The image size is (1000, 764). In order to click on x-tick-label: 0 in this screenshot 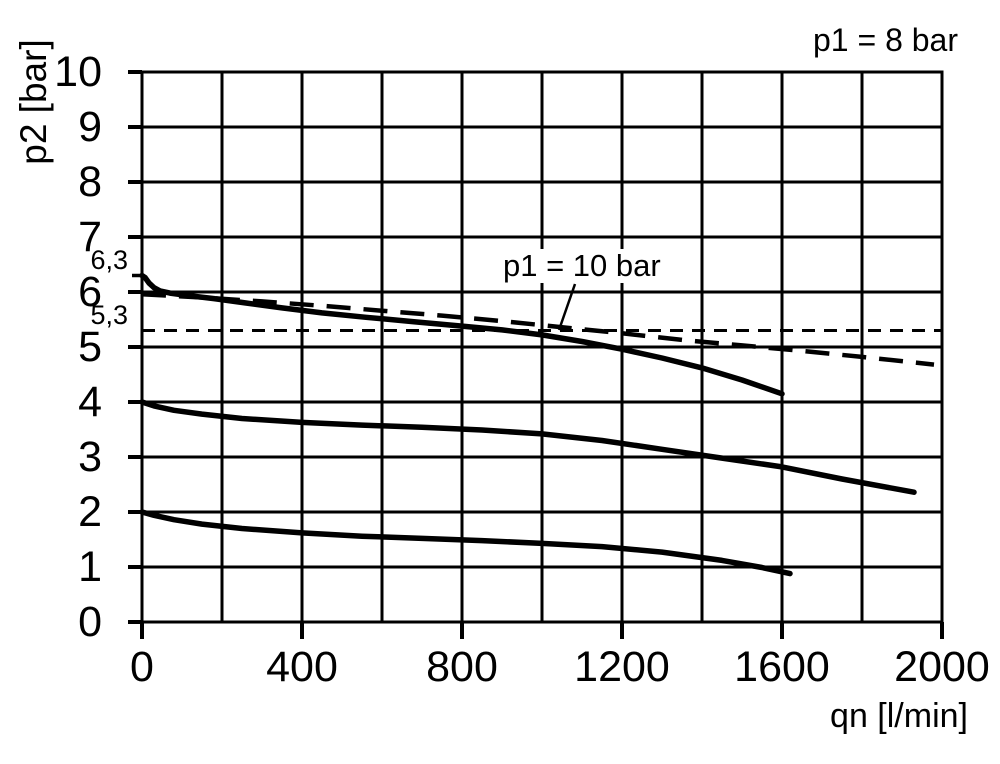, I will do `click(142, 667)`.